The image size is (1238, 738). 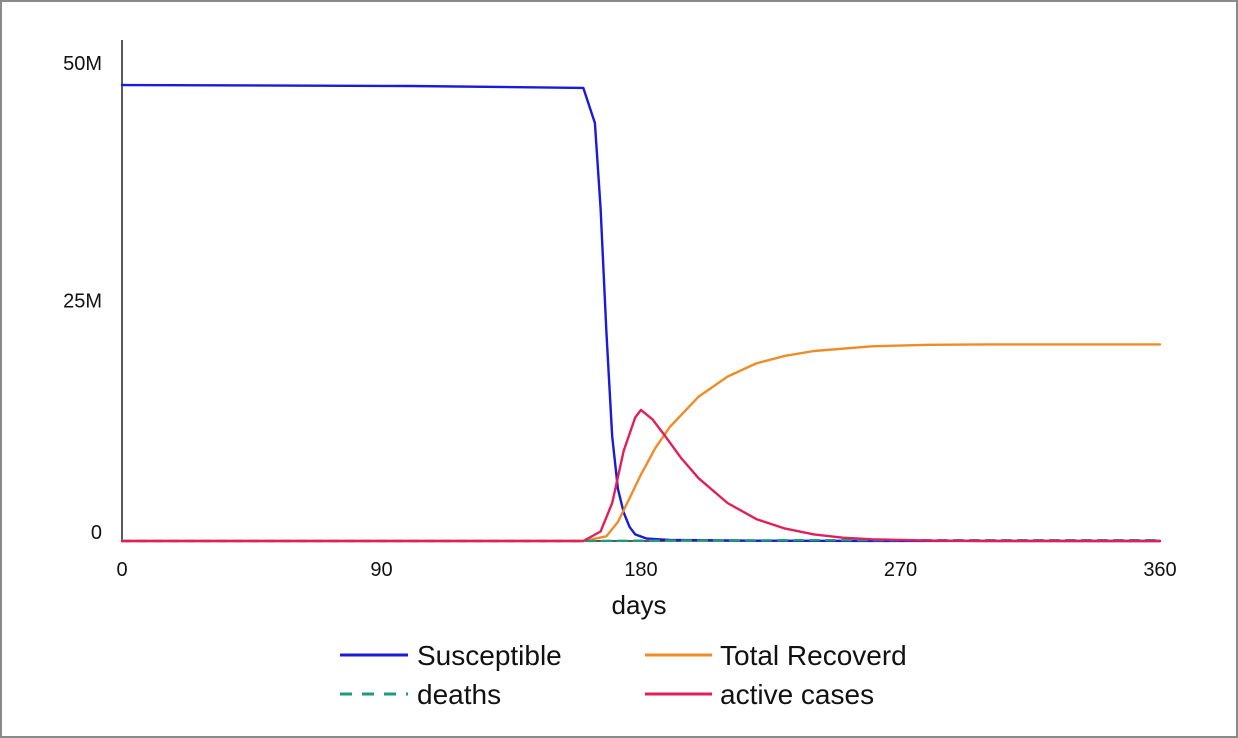 I want to click on x-tick-label: 180, so click(x=640, y=570).